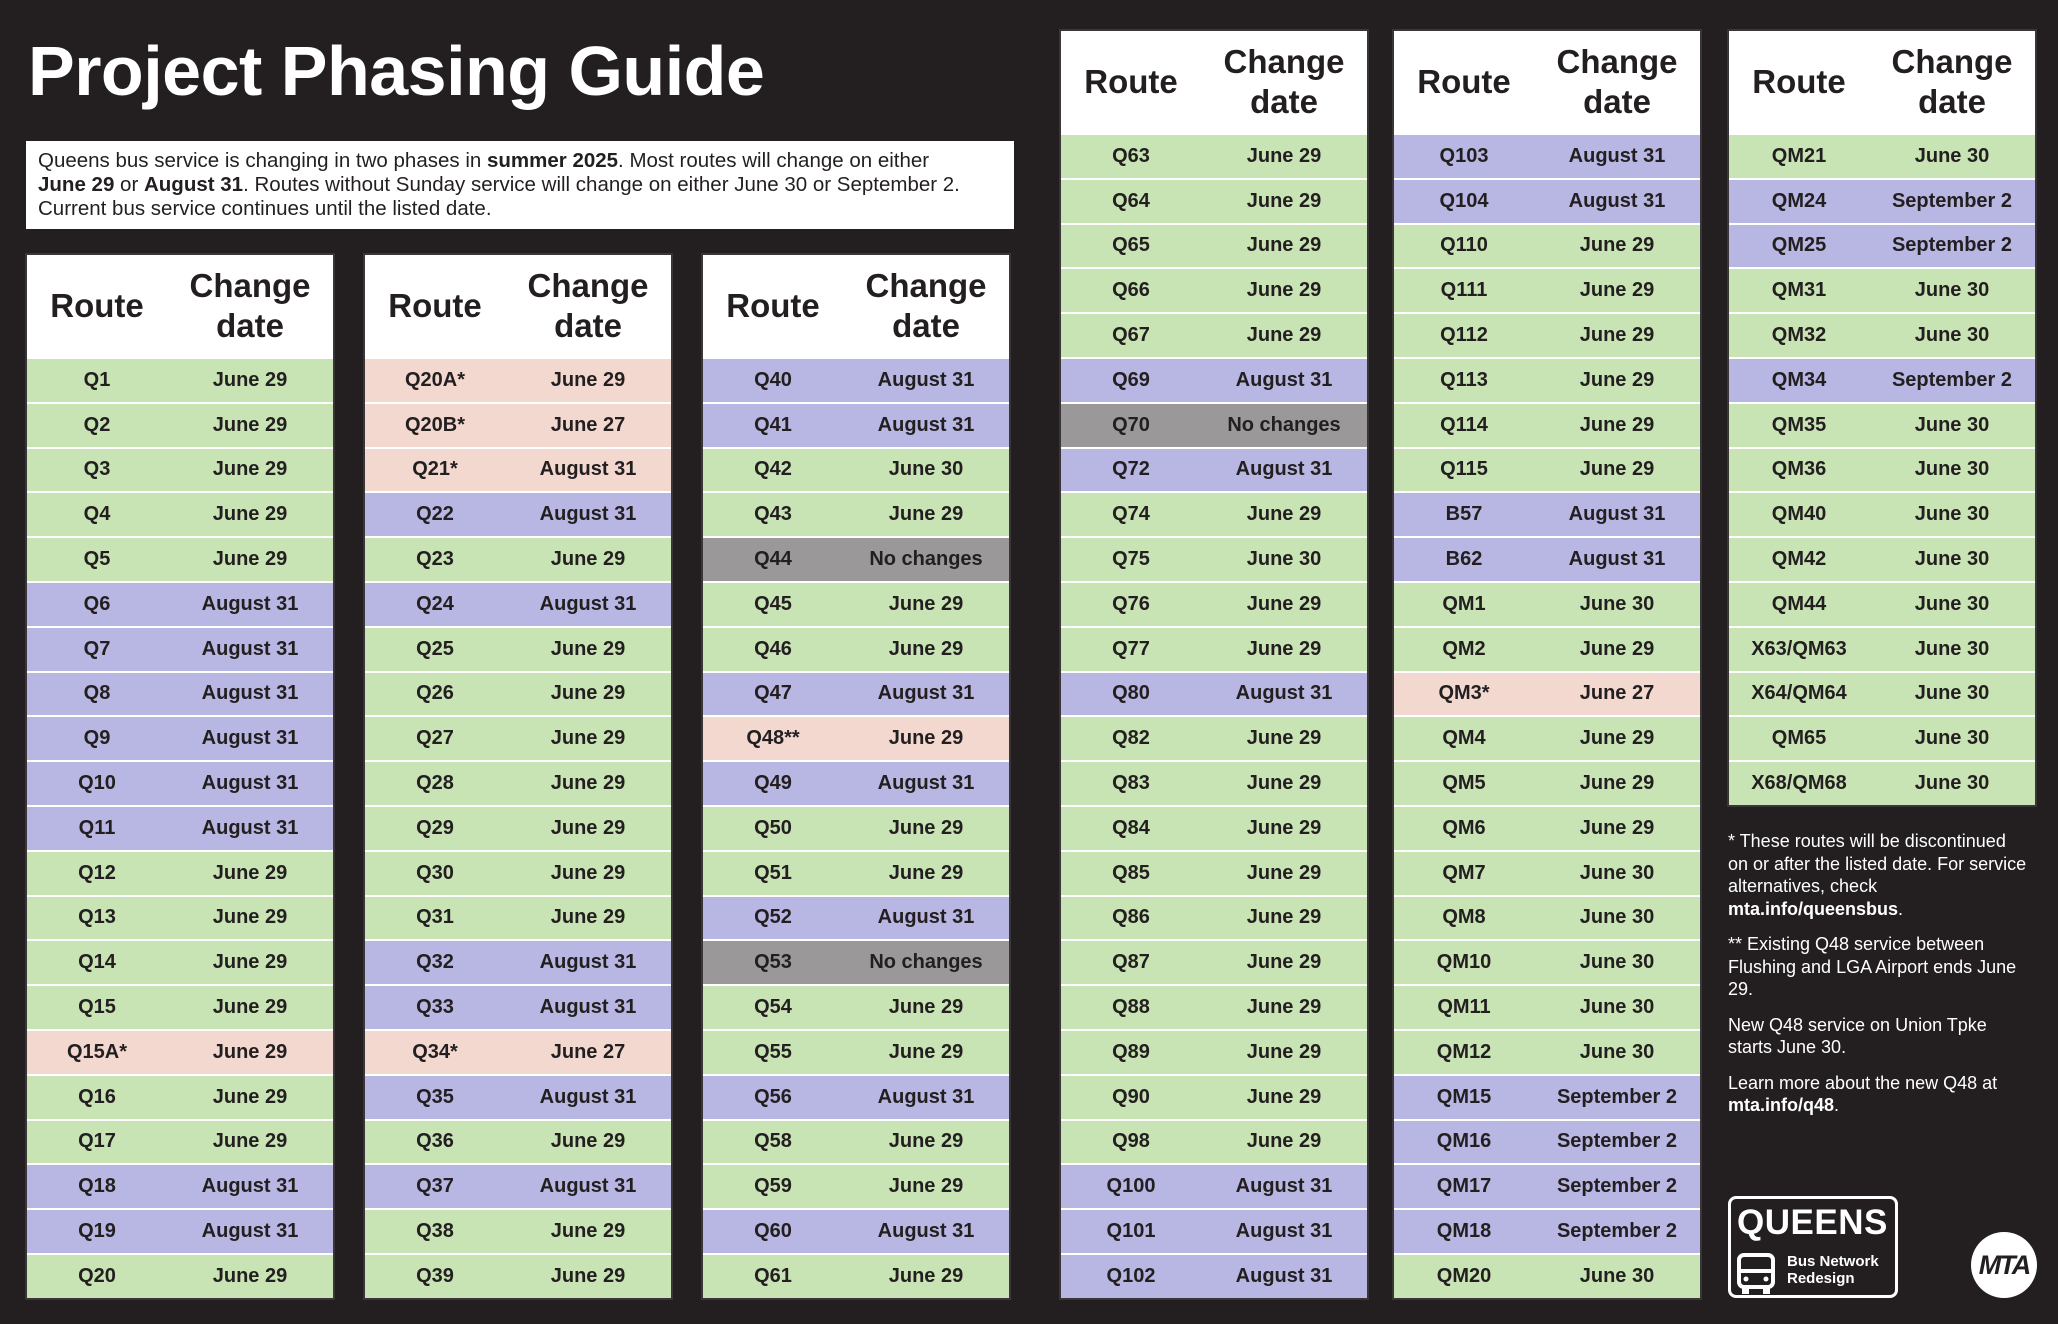 The height and width of the screenshot is (1324, 2058). Describe the element at coordinates (435, 648) in the screenshot. I see `route-cell: Q25` at that location.